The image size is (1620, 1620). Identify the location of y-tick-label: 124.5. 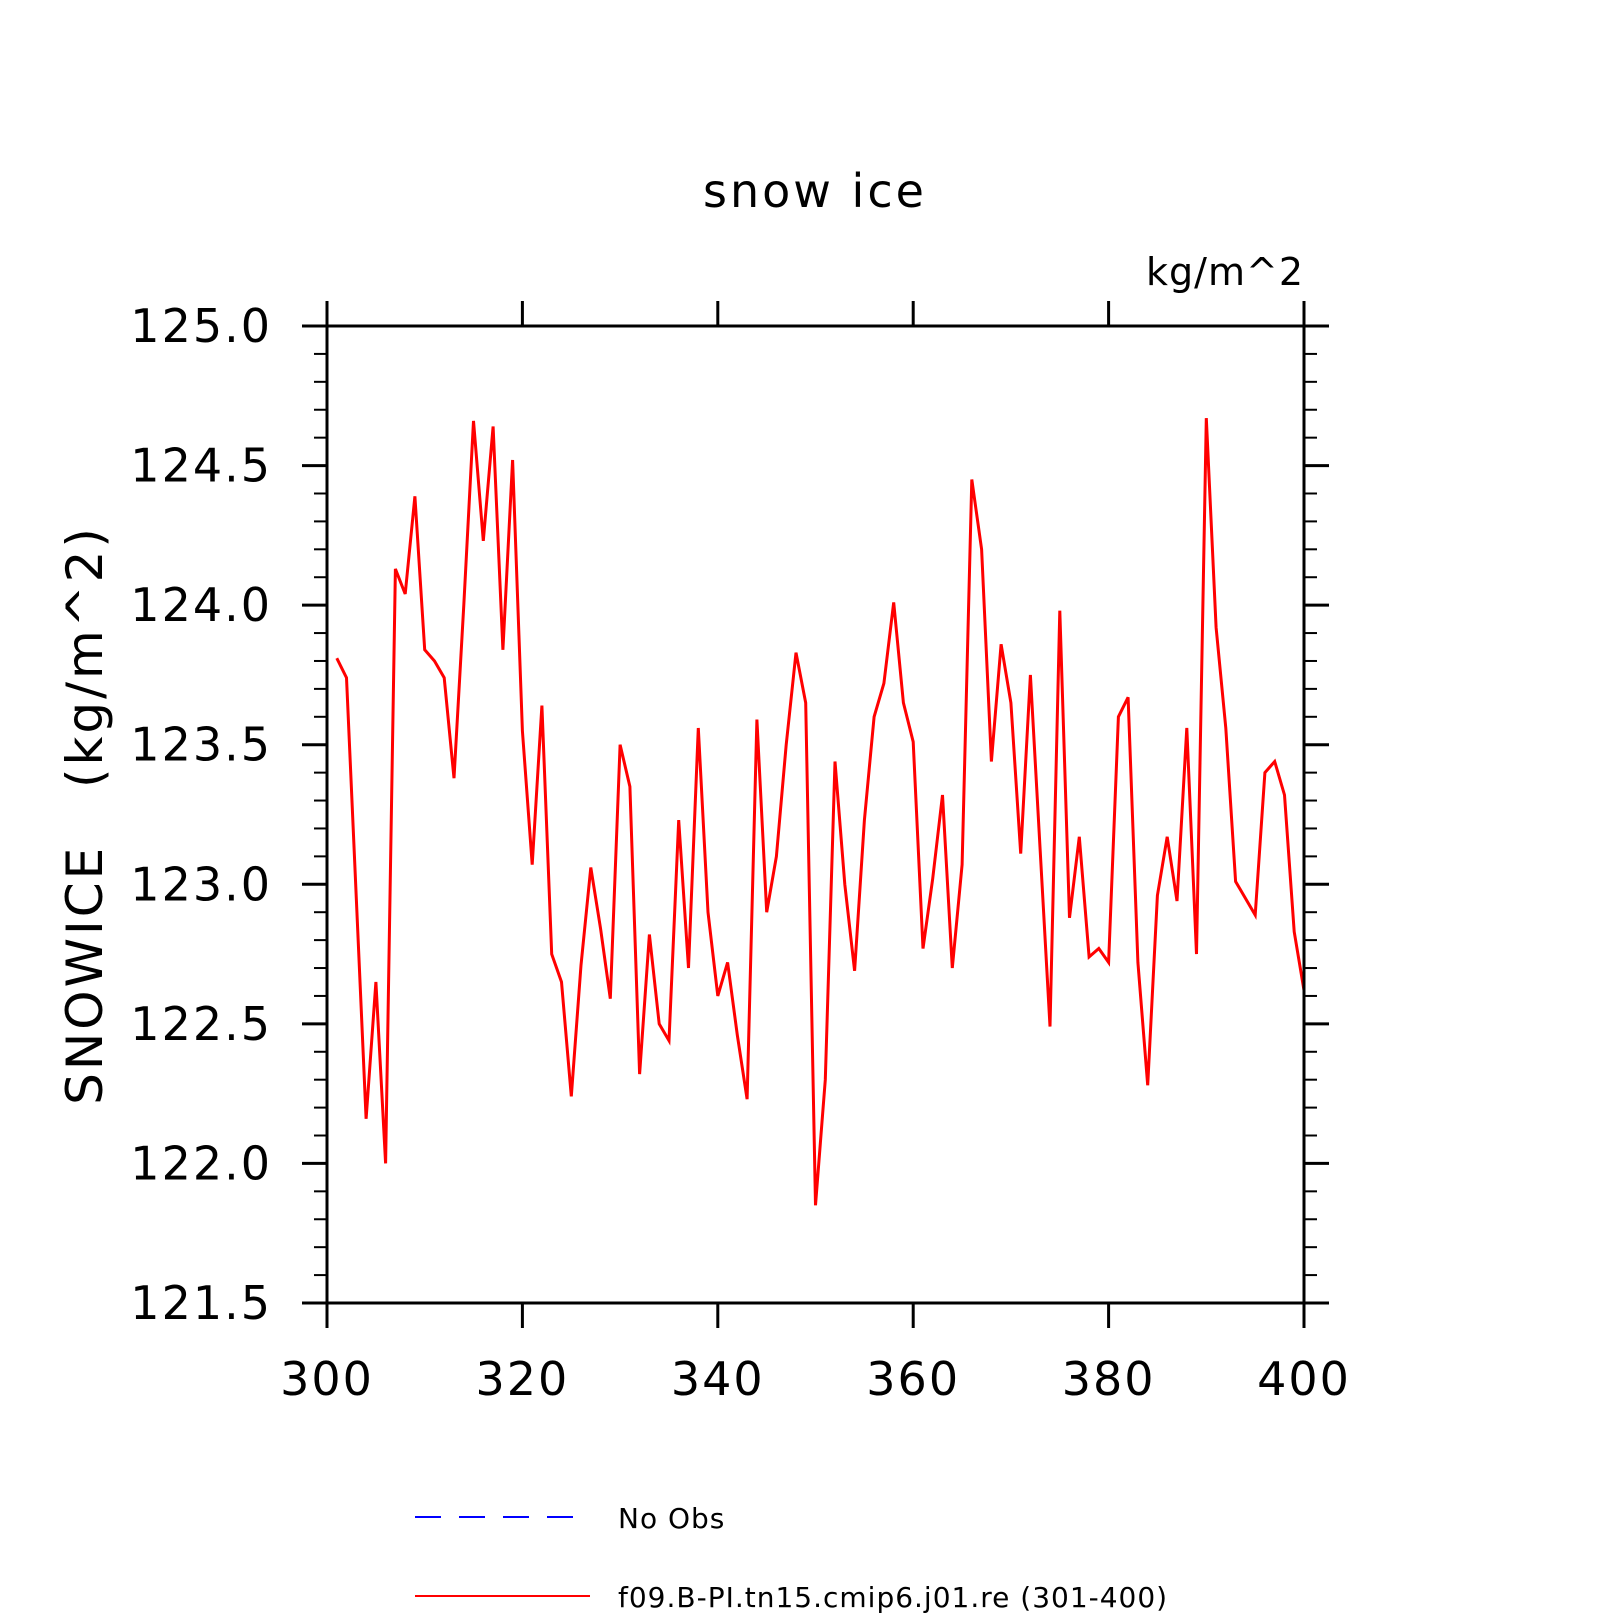
(201, 466).